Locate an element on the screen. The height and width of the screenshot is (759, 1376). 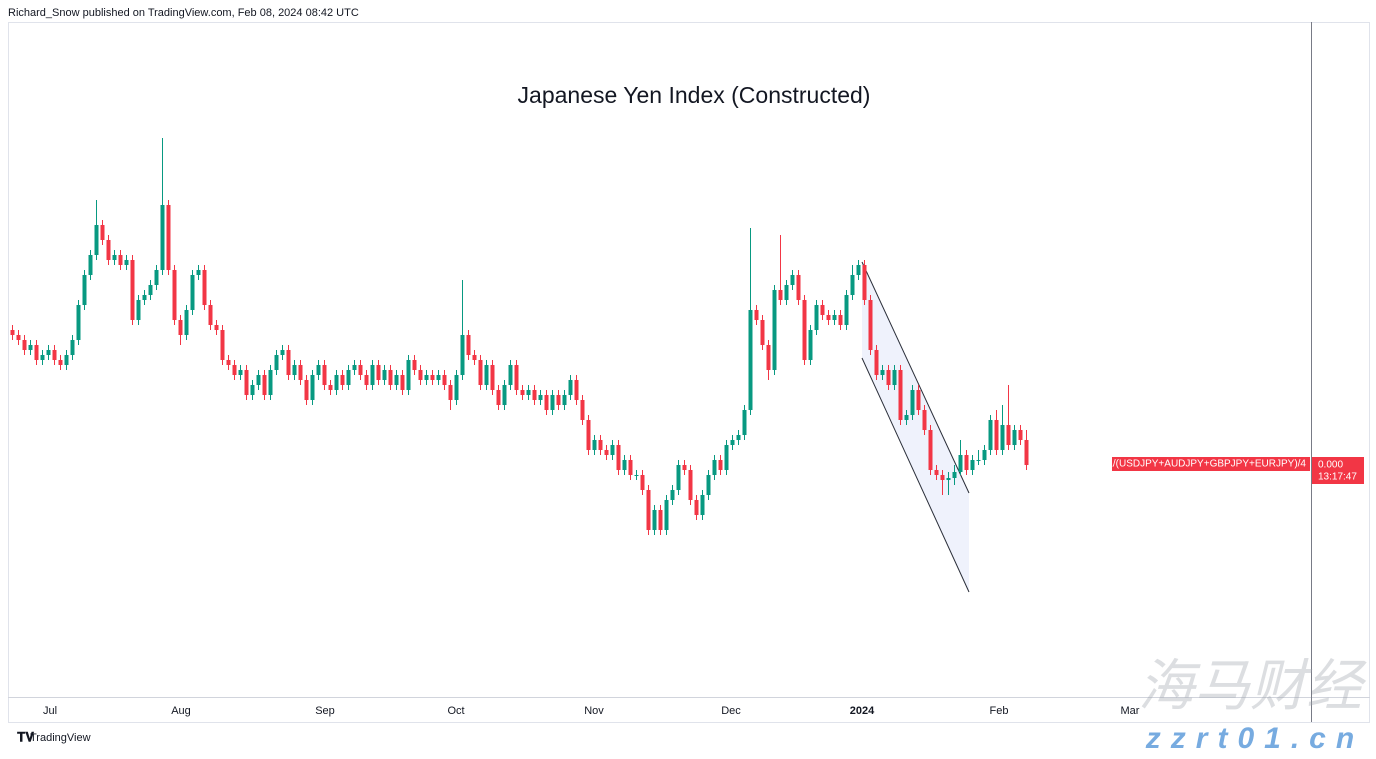
x-tick-label: Oct is located at coordinates (455, 711).